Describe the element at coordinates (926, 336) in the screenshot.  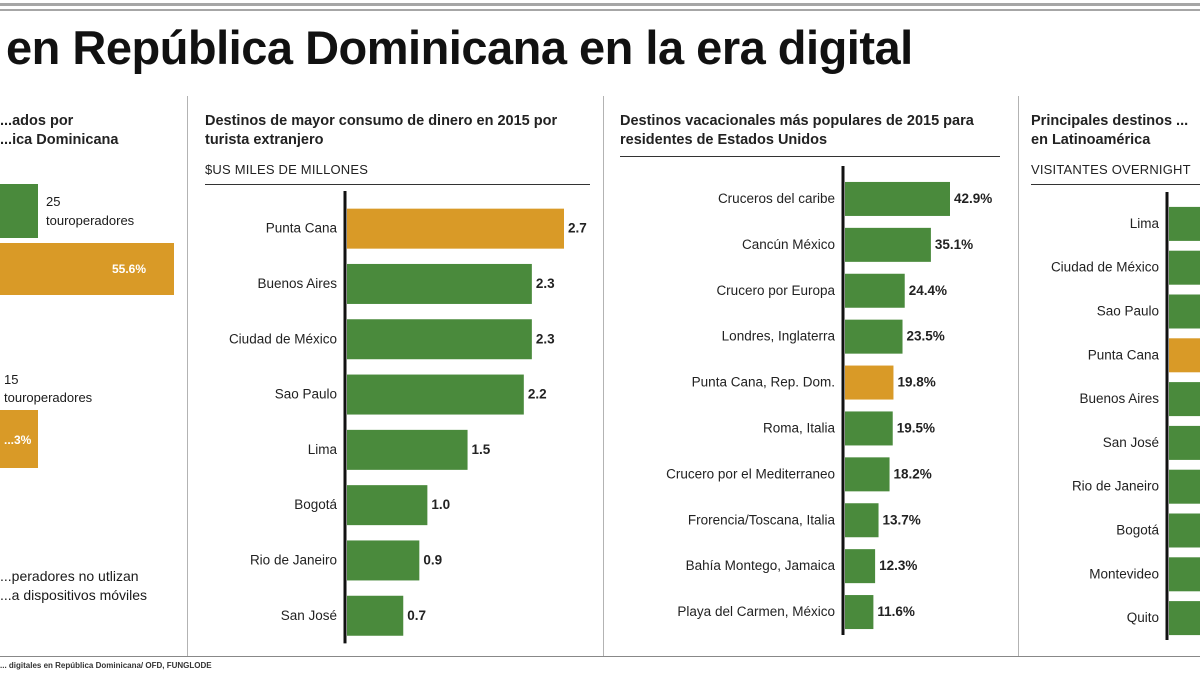
I see `value-label: 23.5%` at that location.